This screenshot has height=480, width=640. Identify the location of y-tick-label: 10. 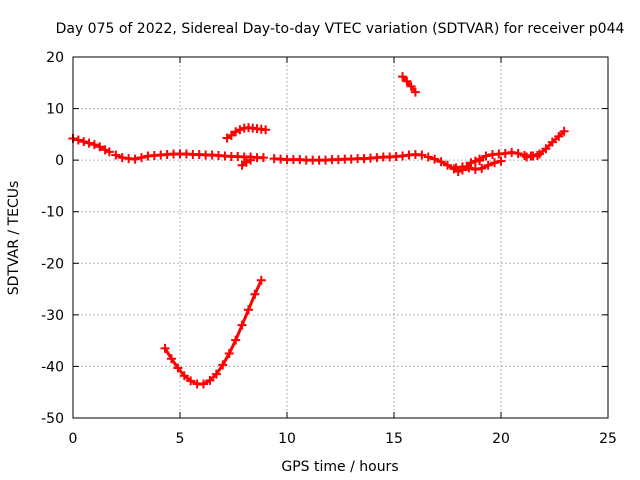
(55, 110).